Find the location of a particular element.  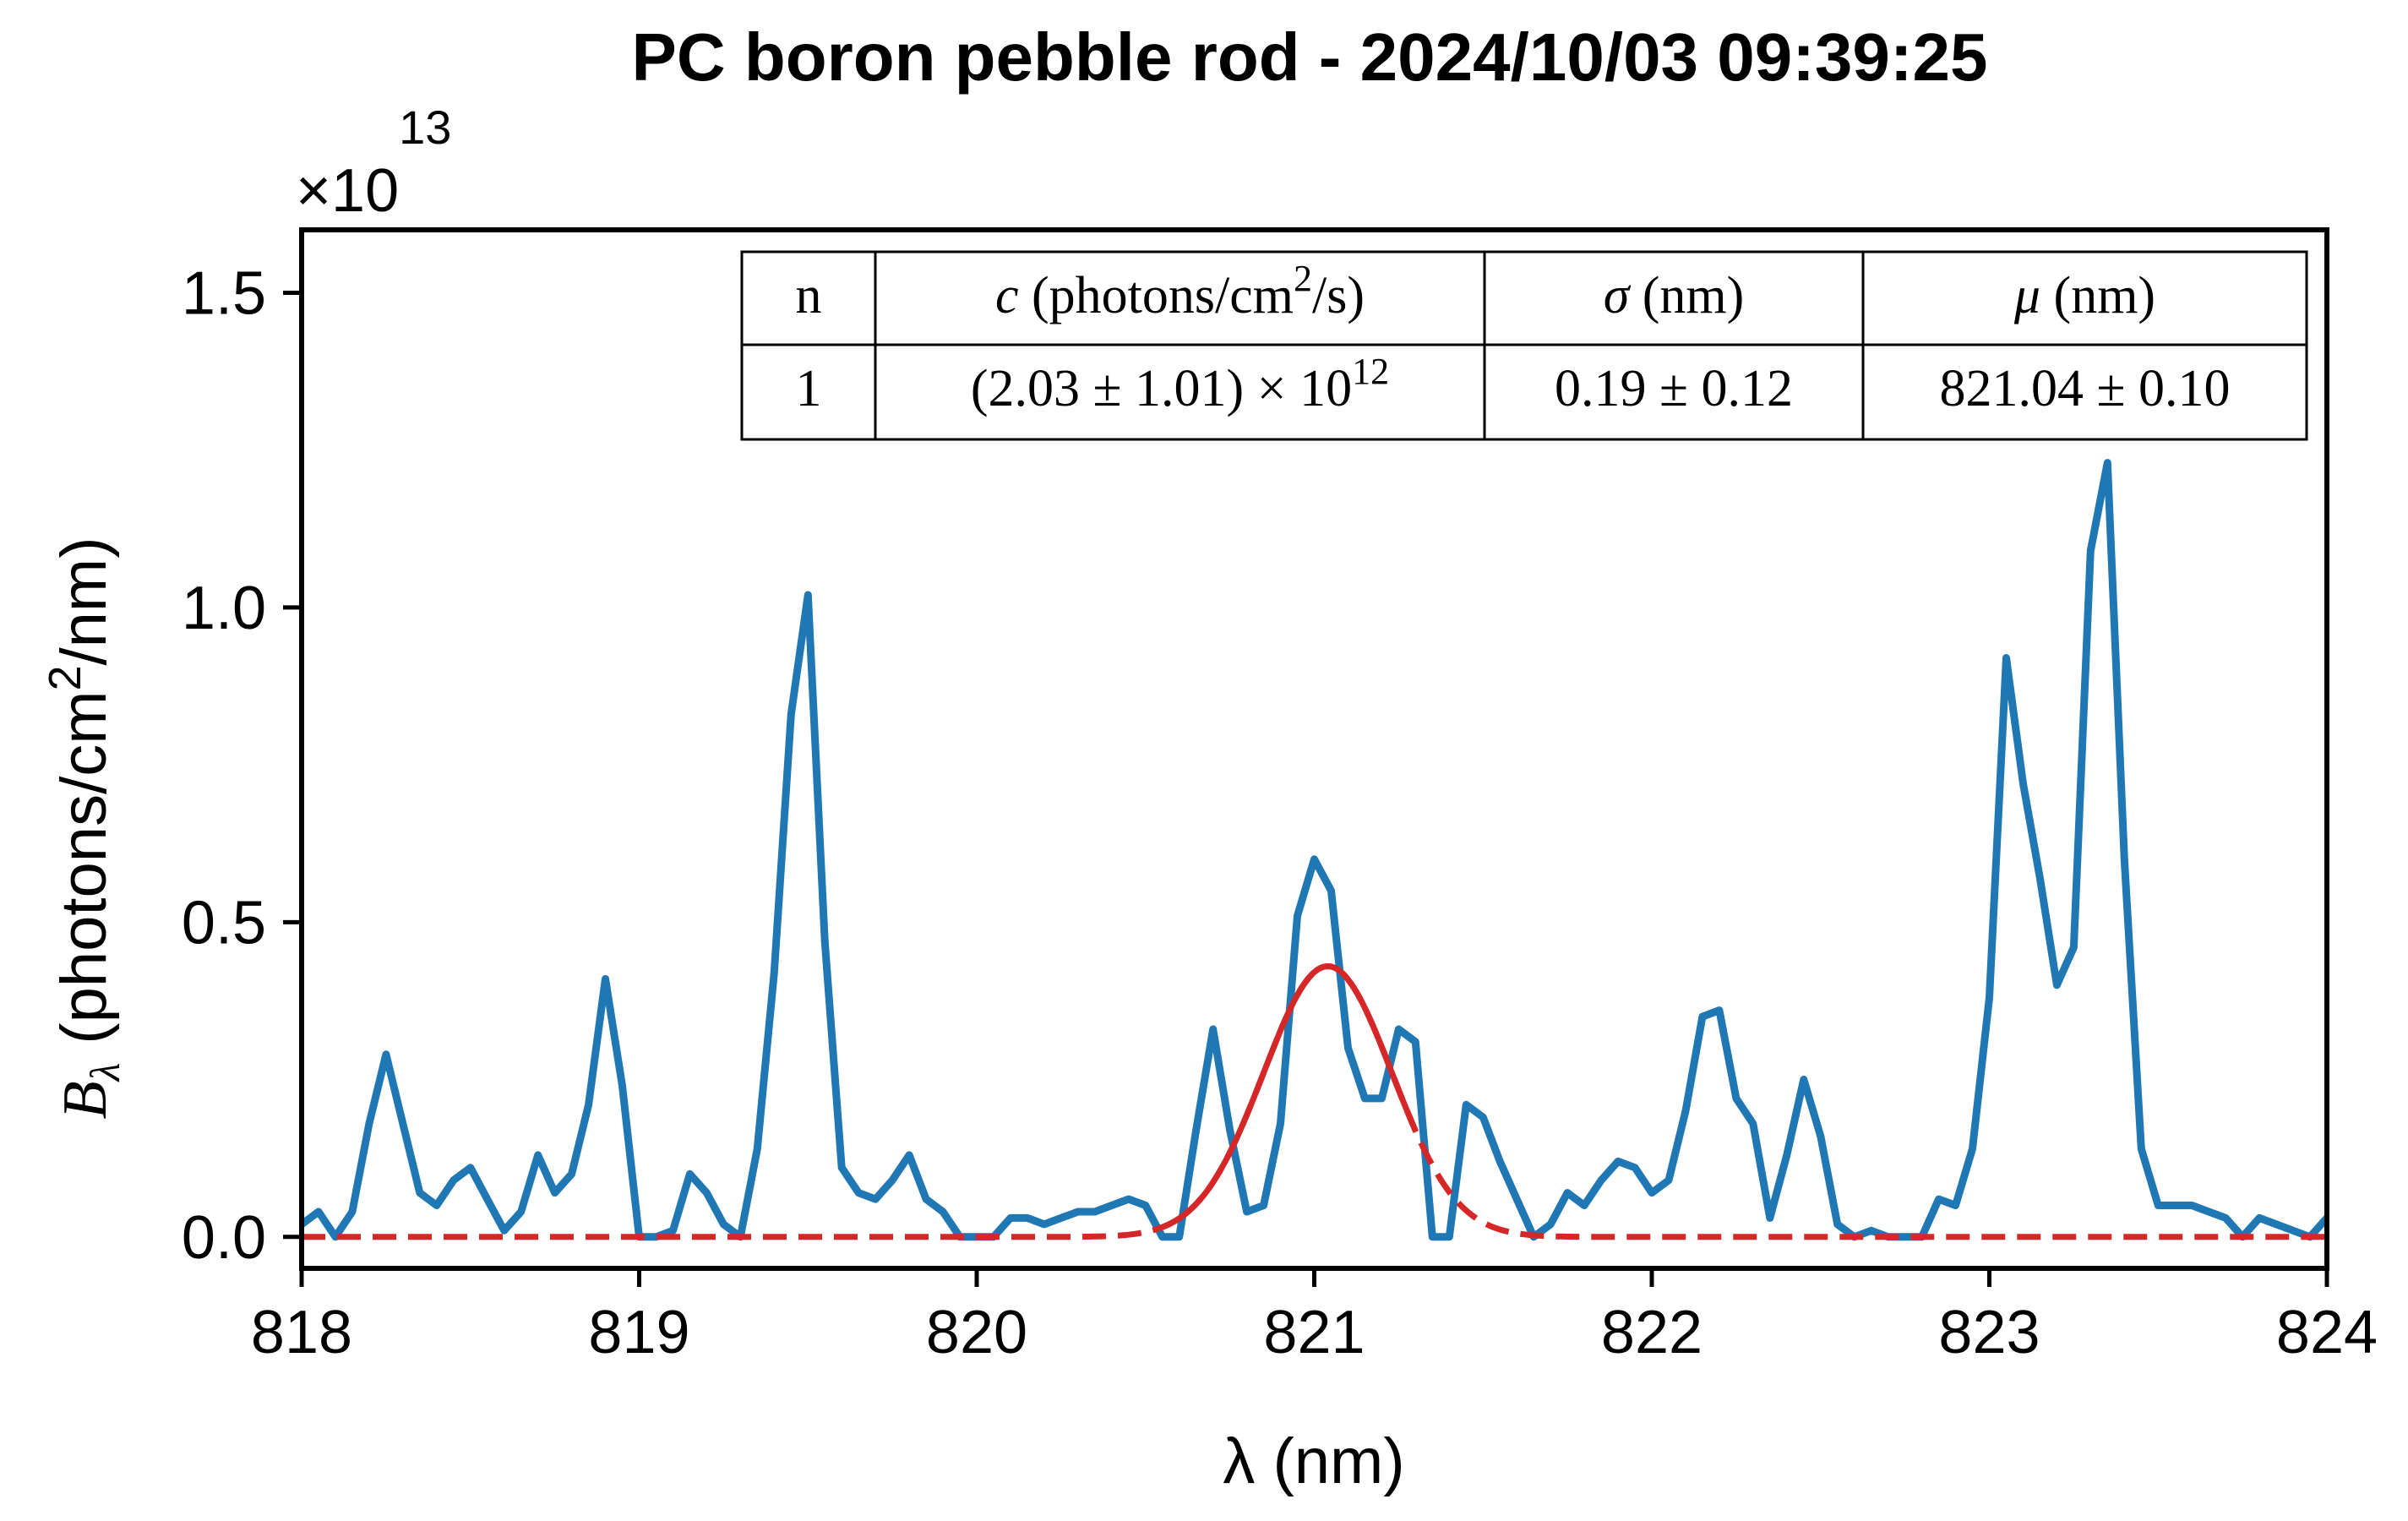

table-value-cell: 821.04 ± 0.10 is located at coordinates (2084, 388).